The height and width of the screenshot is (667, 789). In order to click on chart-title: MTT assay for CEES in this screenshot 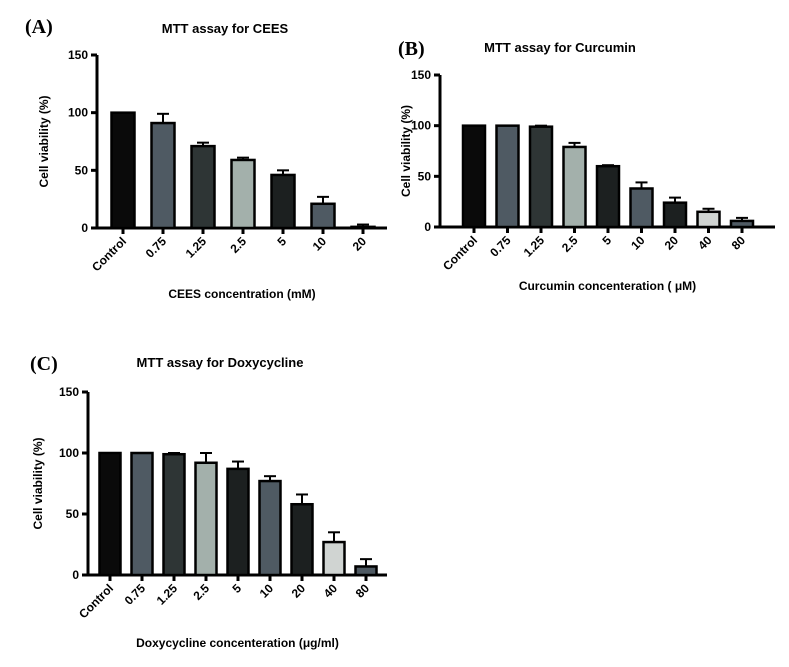, I will do `click(225, 28)`.